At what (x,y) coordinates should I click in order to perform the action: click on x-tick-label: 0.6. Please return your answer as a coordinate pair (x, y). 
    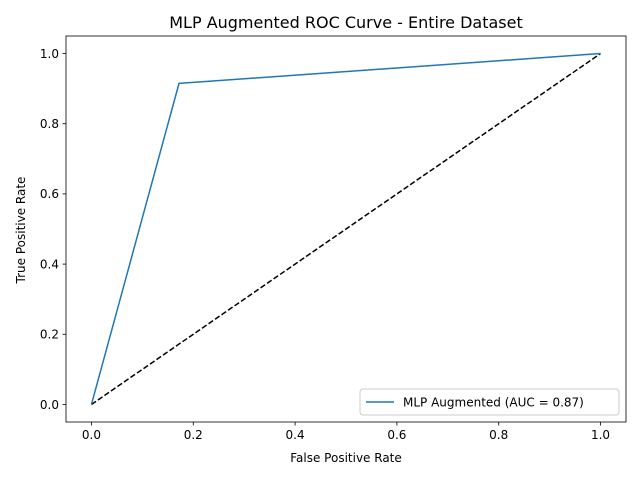
    Looking at the image, I should click on (396, 435).